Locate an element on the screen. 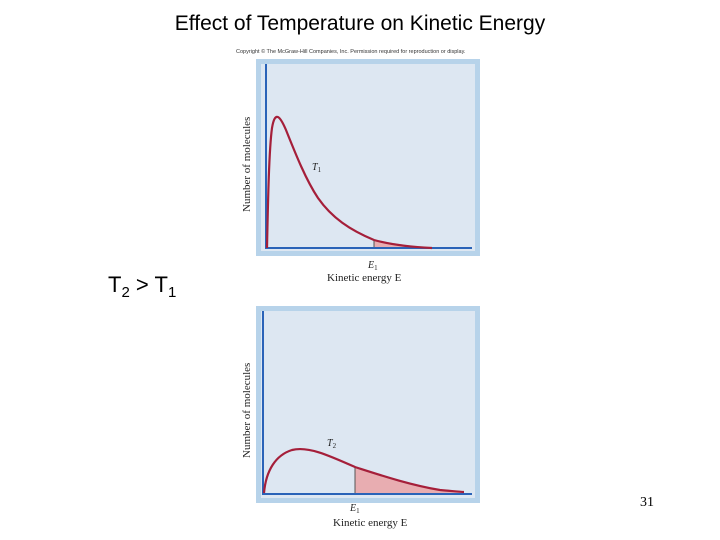 The height and width of the screenshot is (540, 720). graph-t2-y-axis-label: Number of molecules is located at coordinates (247, 410).